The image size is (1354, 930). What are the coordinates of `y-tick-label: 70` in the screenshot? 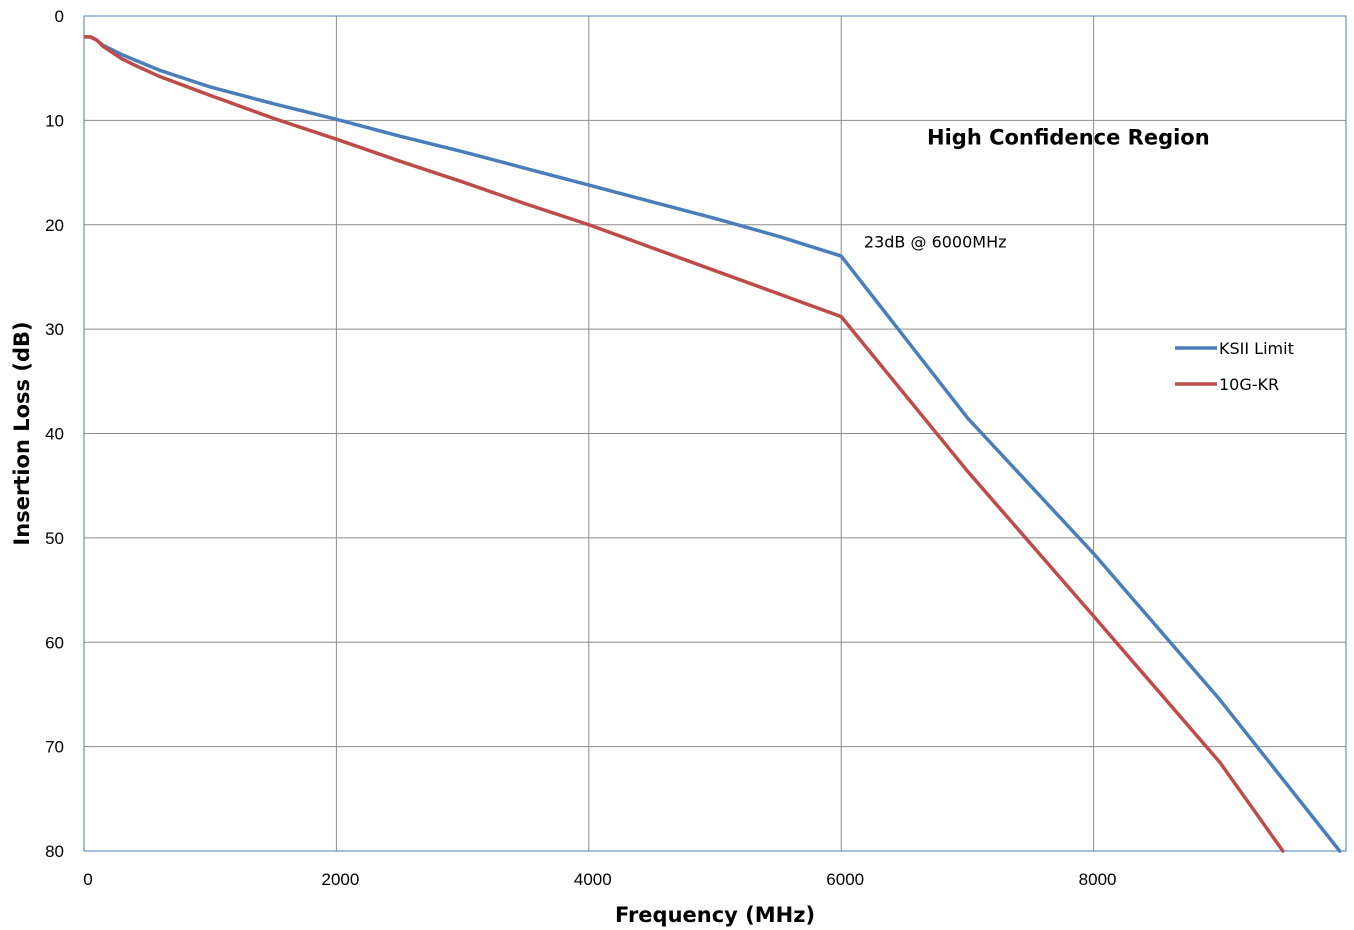 It's located at (54, 747).